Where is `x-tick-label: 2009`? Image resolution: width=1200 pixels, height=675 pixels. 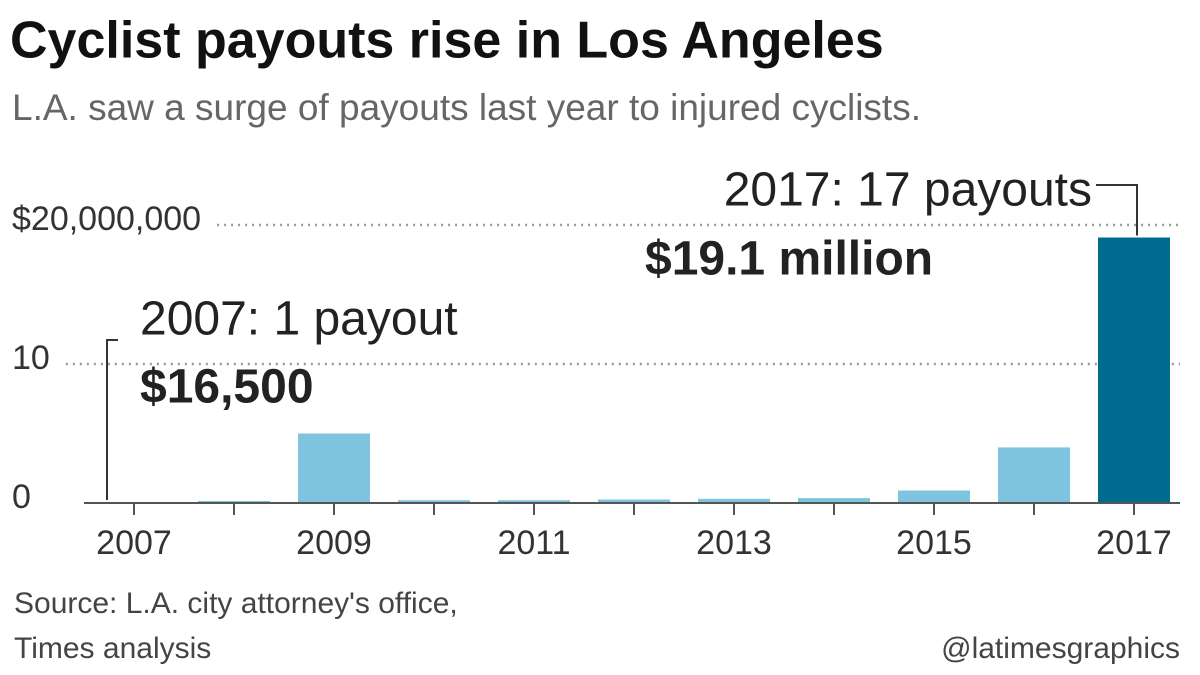 x-tick-label: 2009 is located at coordinates (334, 543).